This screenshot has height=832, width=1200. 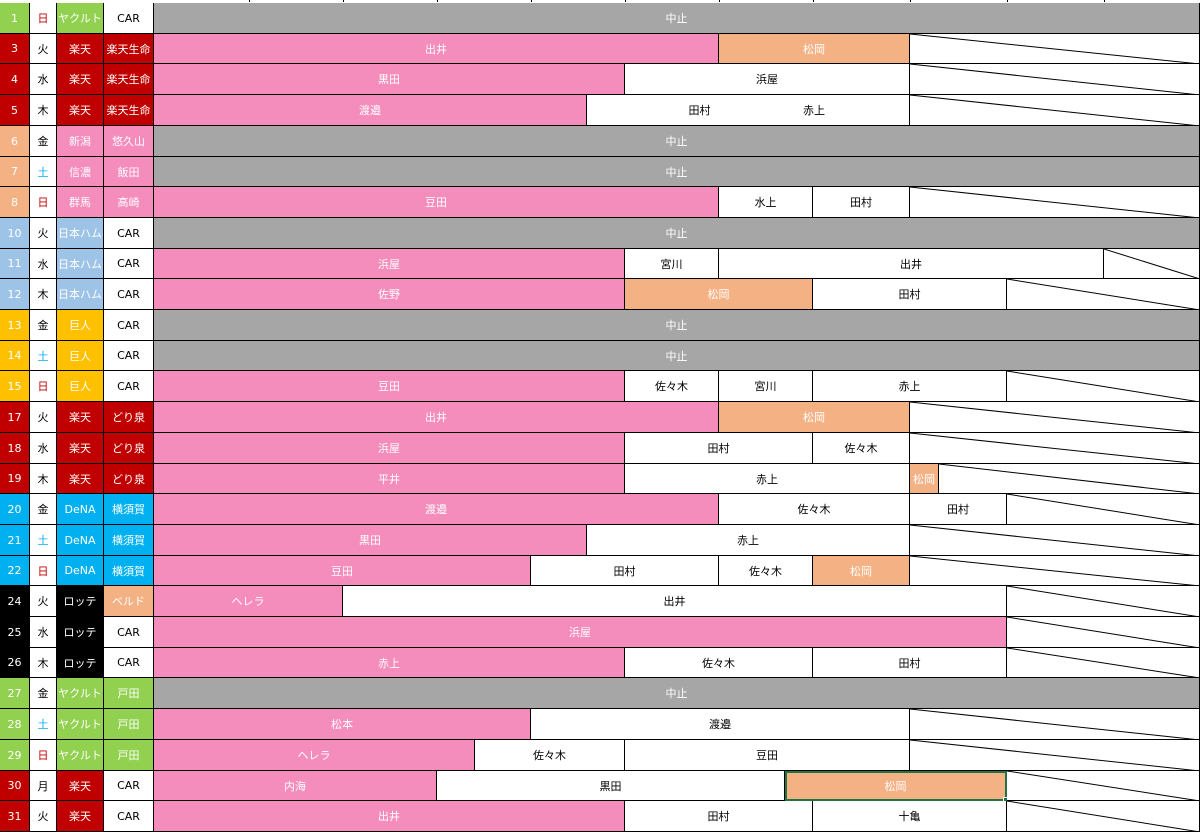 I want to click on day-cell: 12, so click(x=15, y=294).